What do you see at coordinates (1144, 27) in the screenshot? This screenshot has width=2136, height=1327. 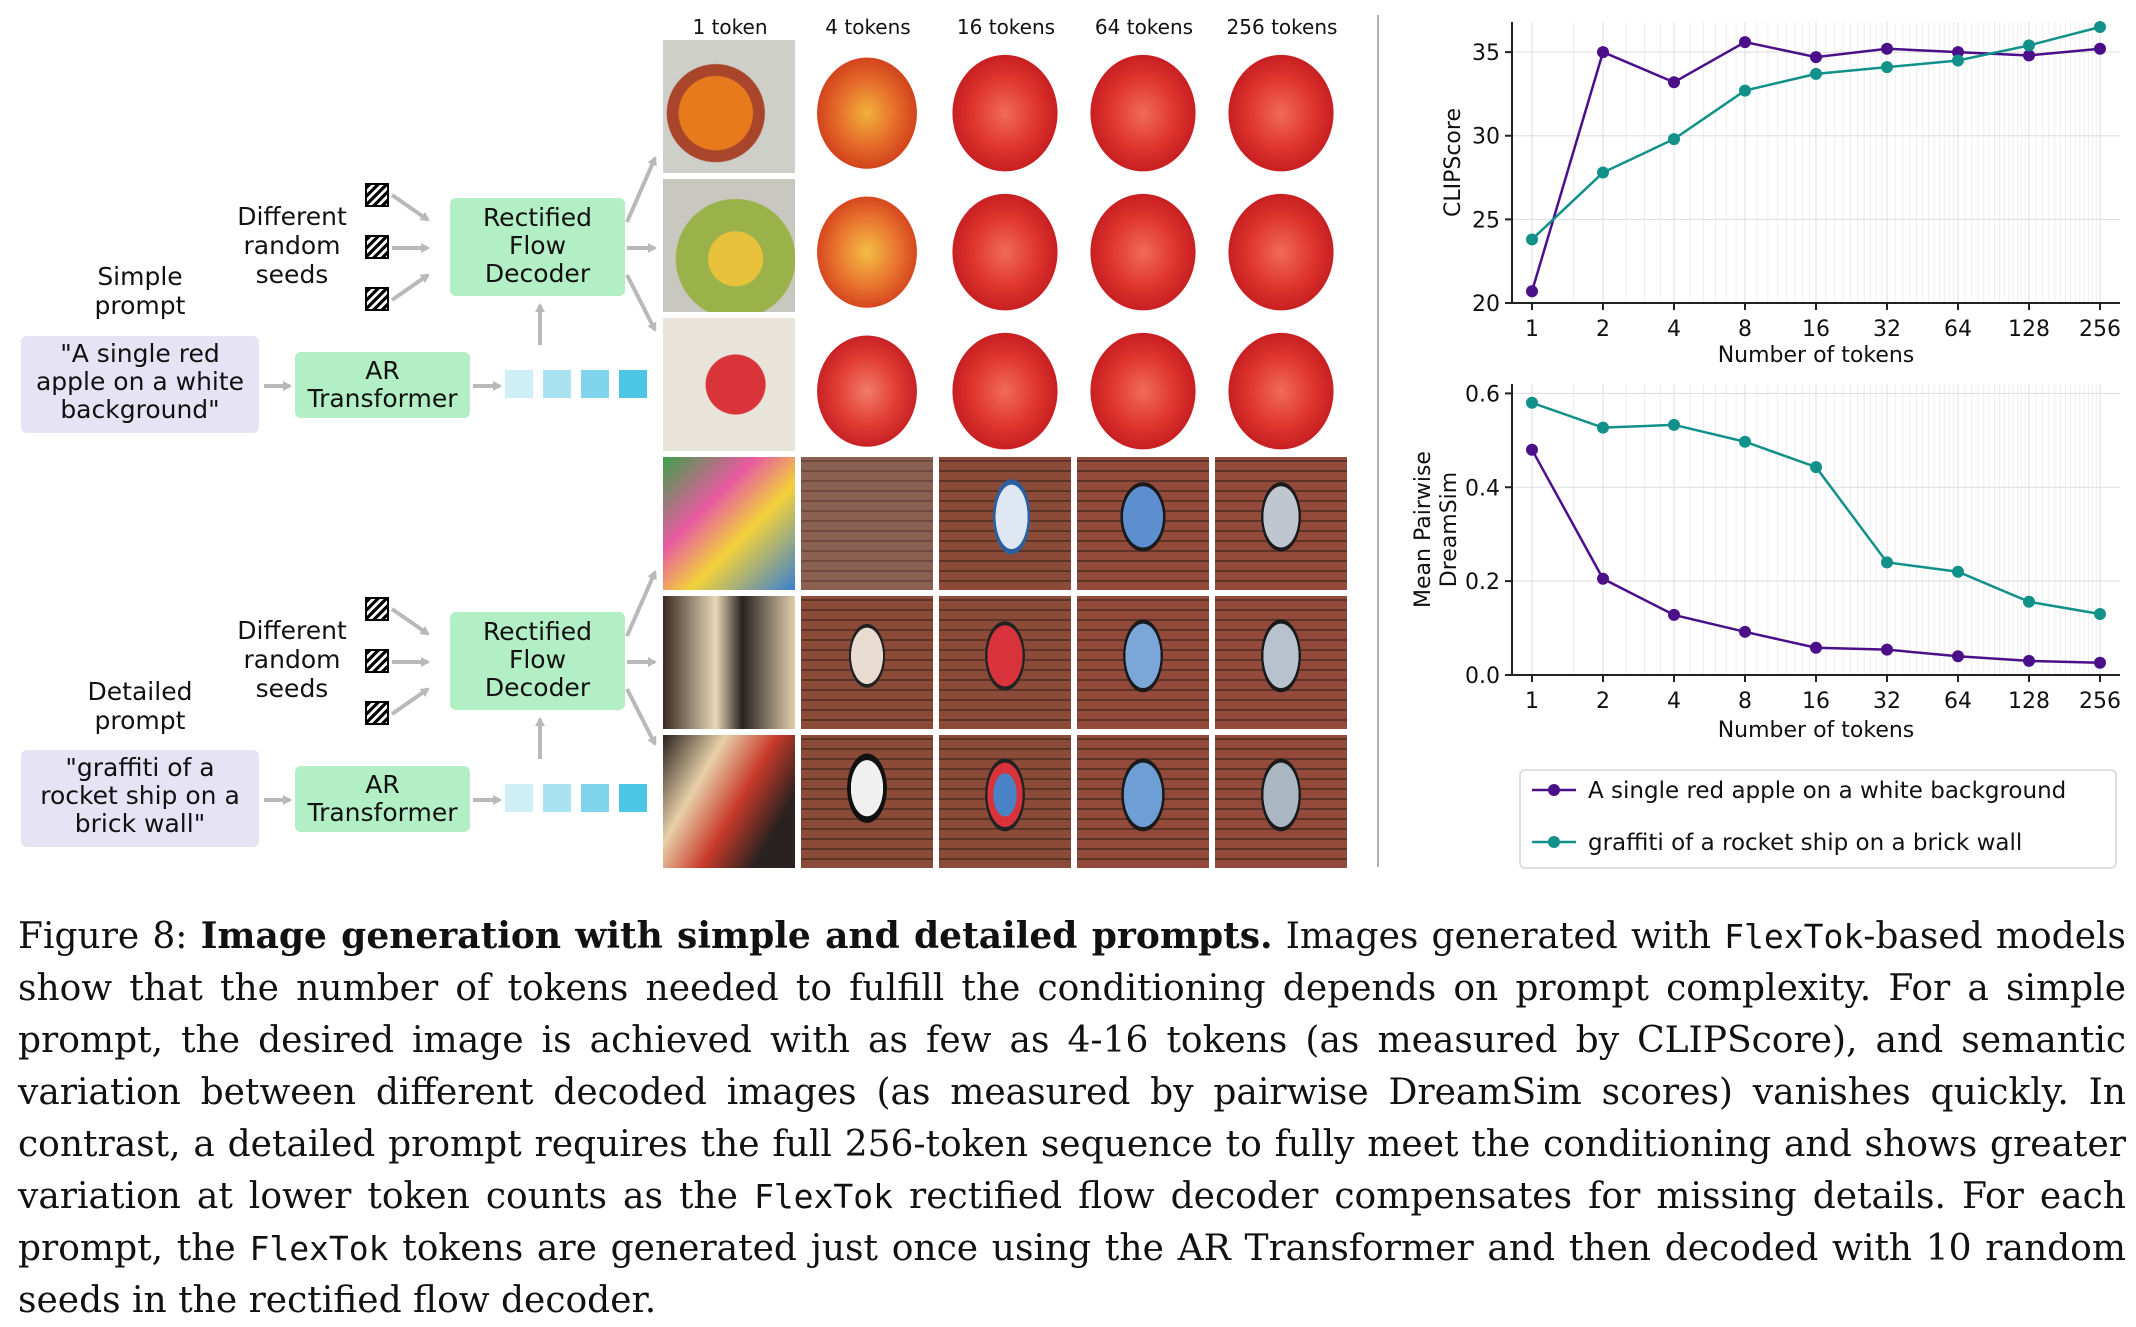 I see `column-label: 64 tokens` at bounding box center [1144, 27].